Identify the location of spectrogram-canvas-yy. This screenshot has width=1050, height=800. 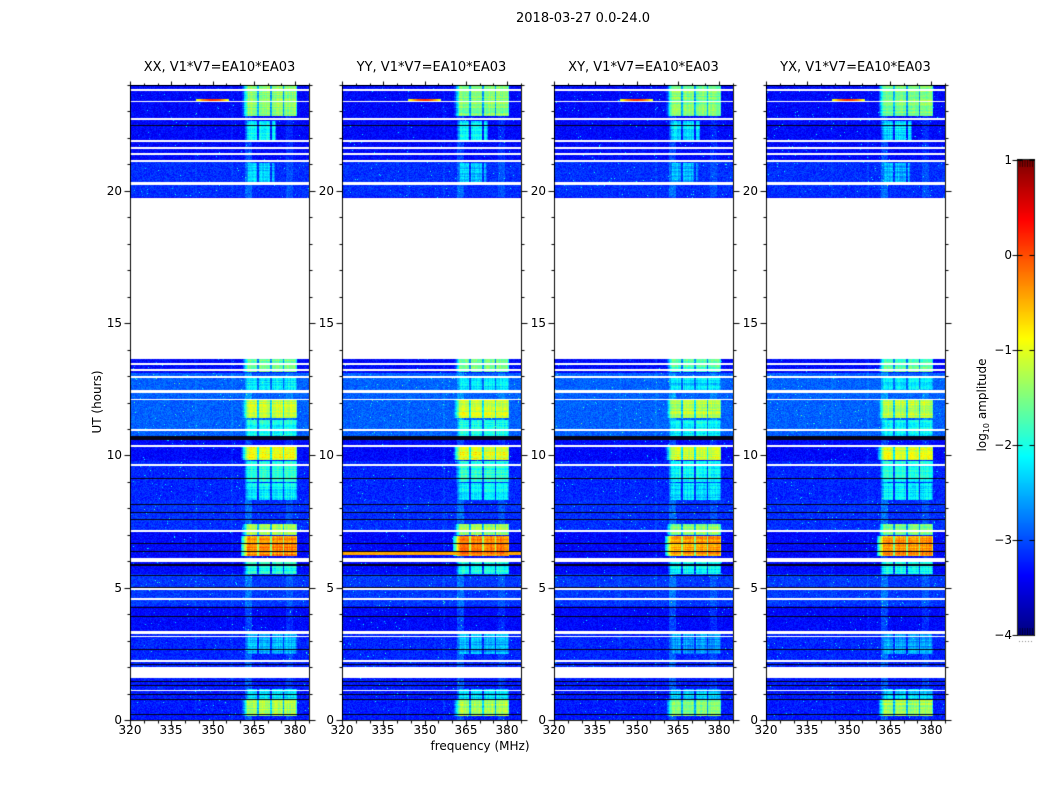
(431, 402).